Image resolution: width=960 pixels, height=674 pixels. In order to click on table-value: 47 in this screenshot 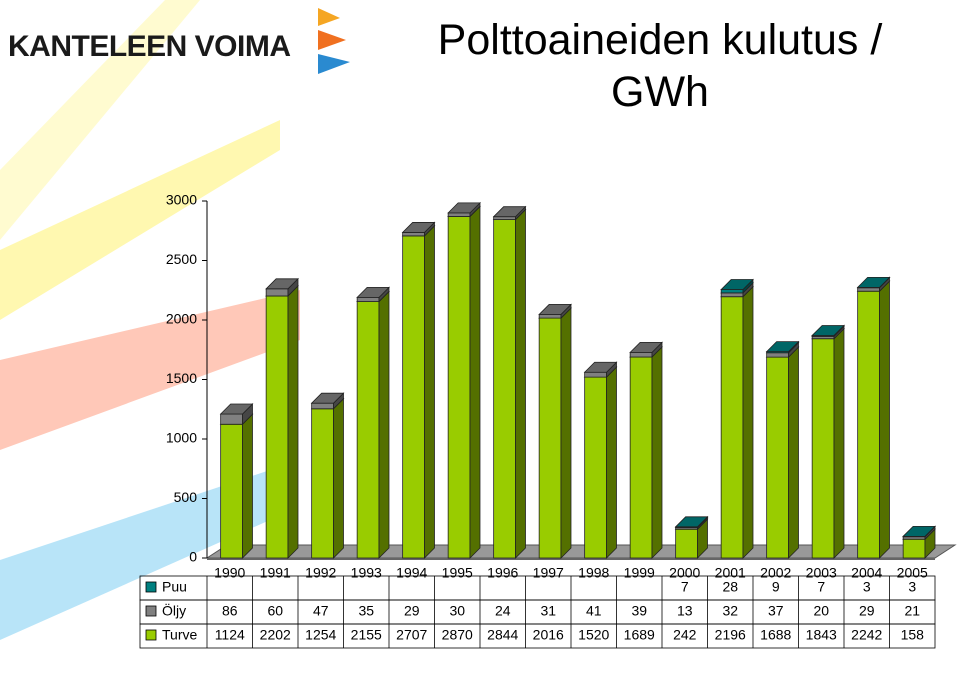, I will do `click(321, 611)`.